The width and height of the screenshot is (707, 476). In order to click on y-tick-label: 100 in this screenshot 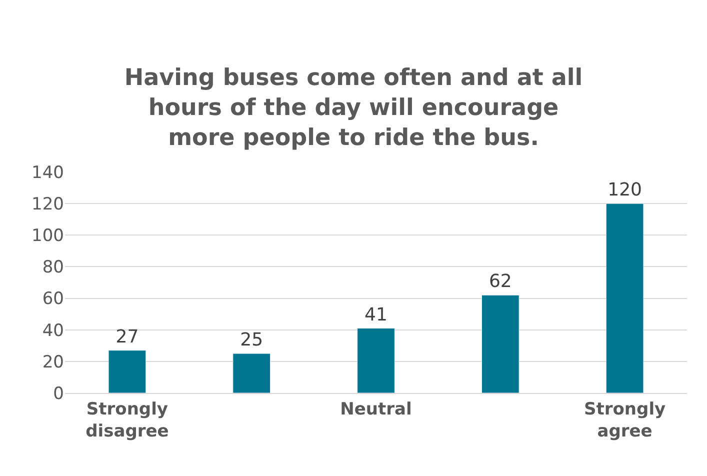, I will do `click(48, 236)`.